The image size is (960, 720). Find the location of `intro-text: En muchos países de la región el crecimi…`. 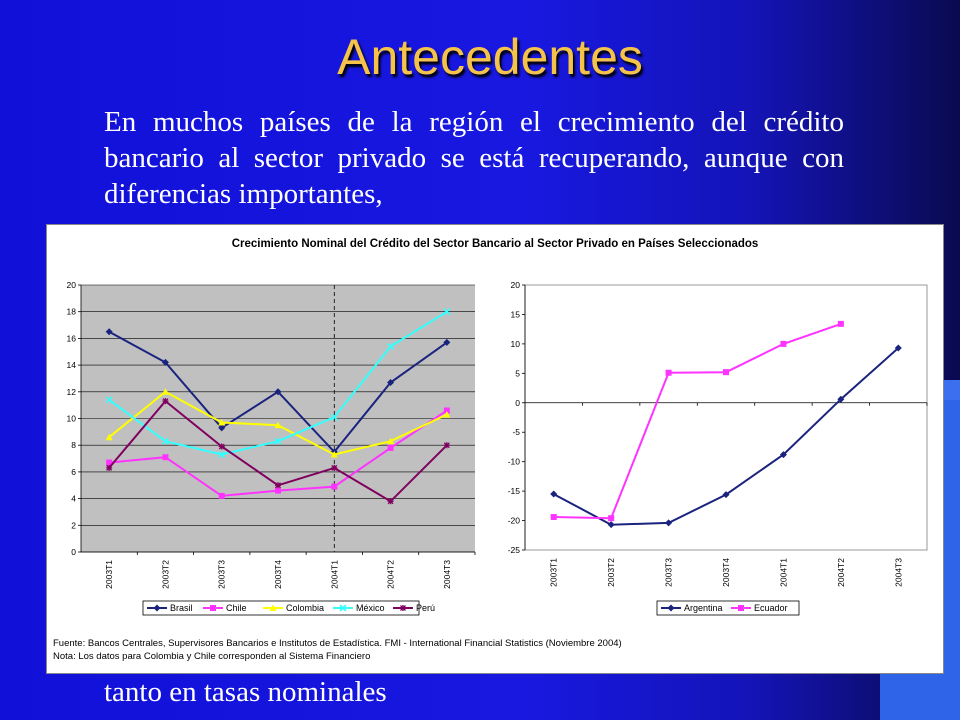

intro-text: En muchos países de la región el crecimi… is located at coordinates (474, 158).